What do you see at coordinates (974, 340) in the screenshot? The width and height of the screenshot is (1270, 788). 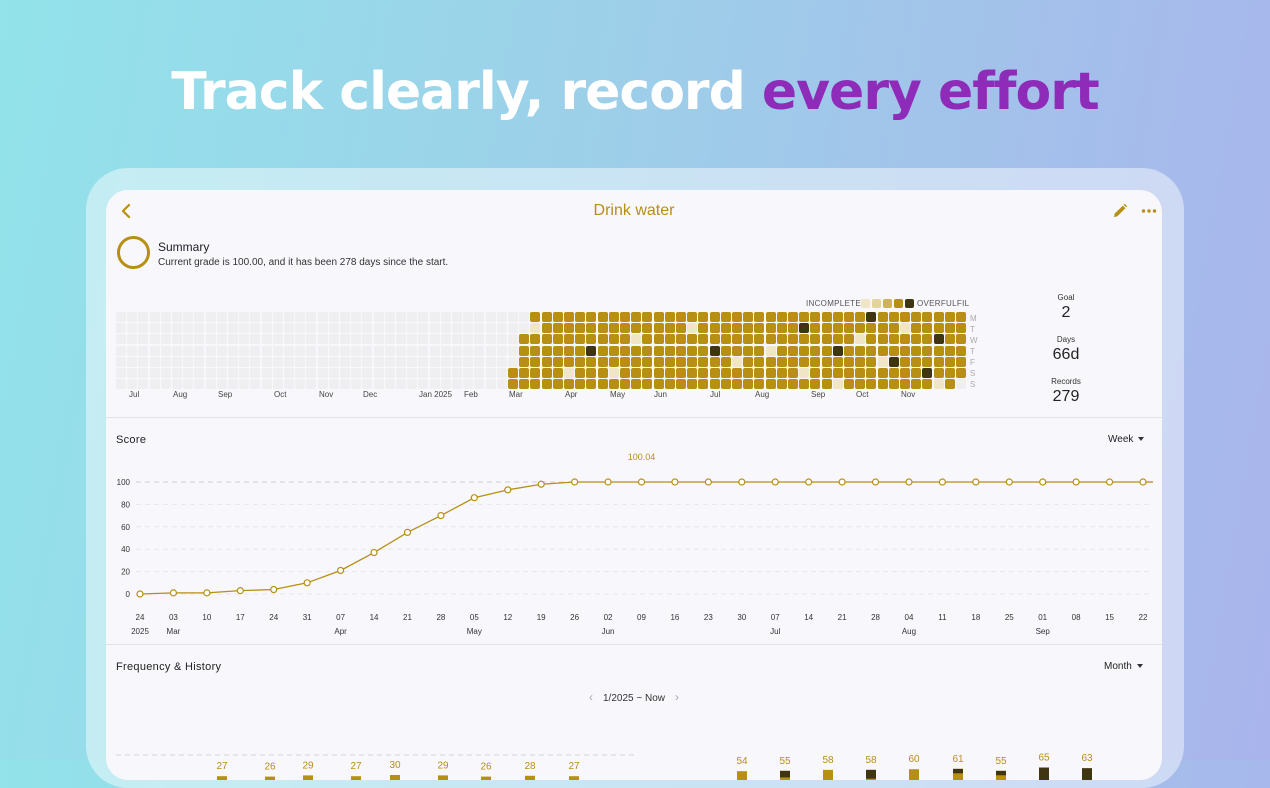 I see `day-label: W` at bounding box center [974, 340].